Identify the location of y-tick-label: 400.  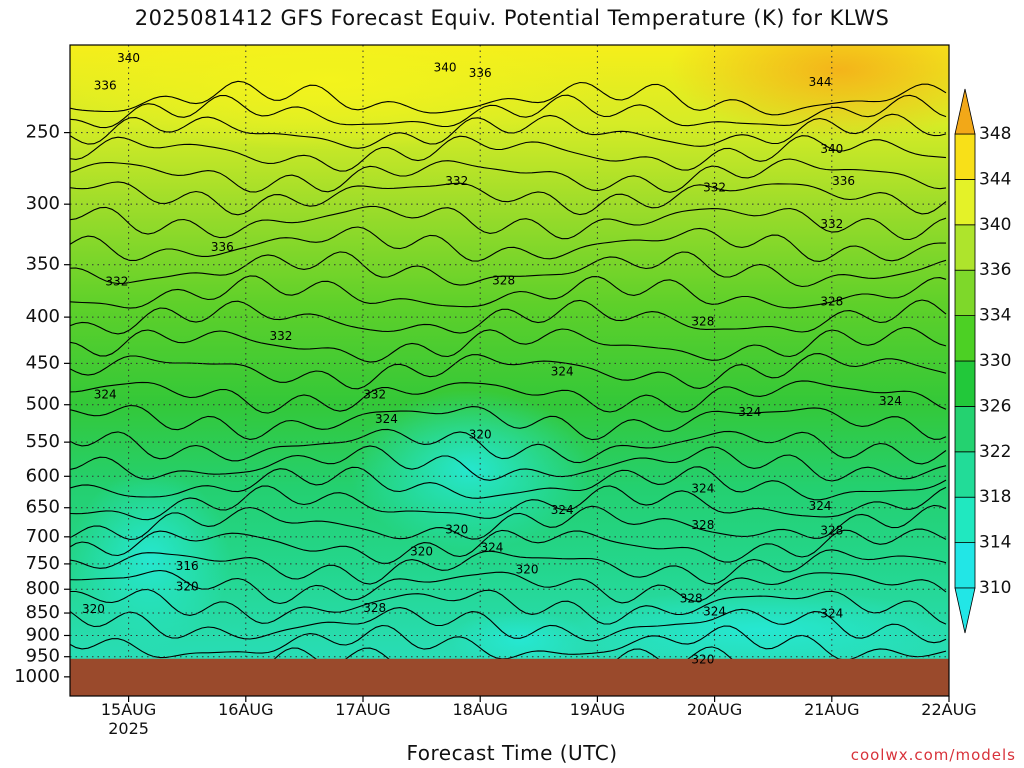
(43, 316).